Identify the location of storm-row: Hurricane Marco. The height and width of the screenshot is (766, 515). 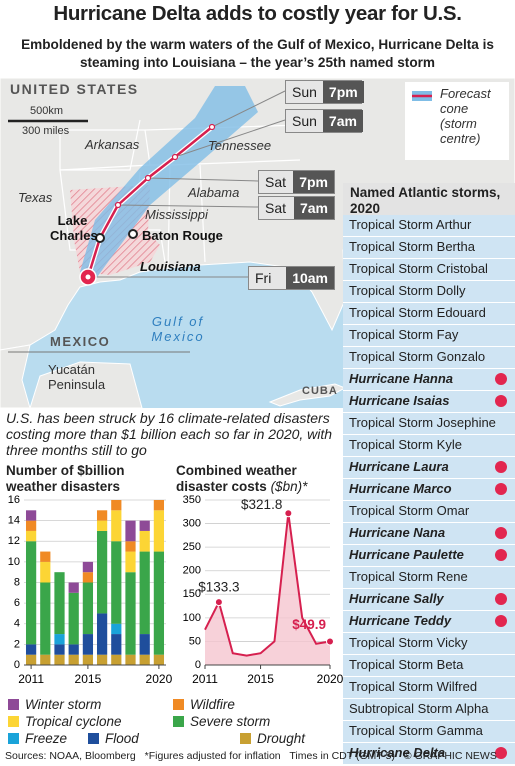
(429, 490).